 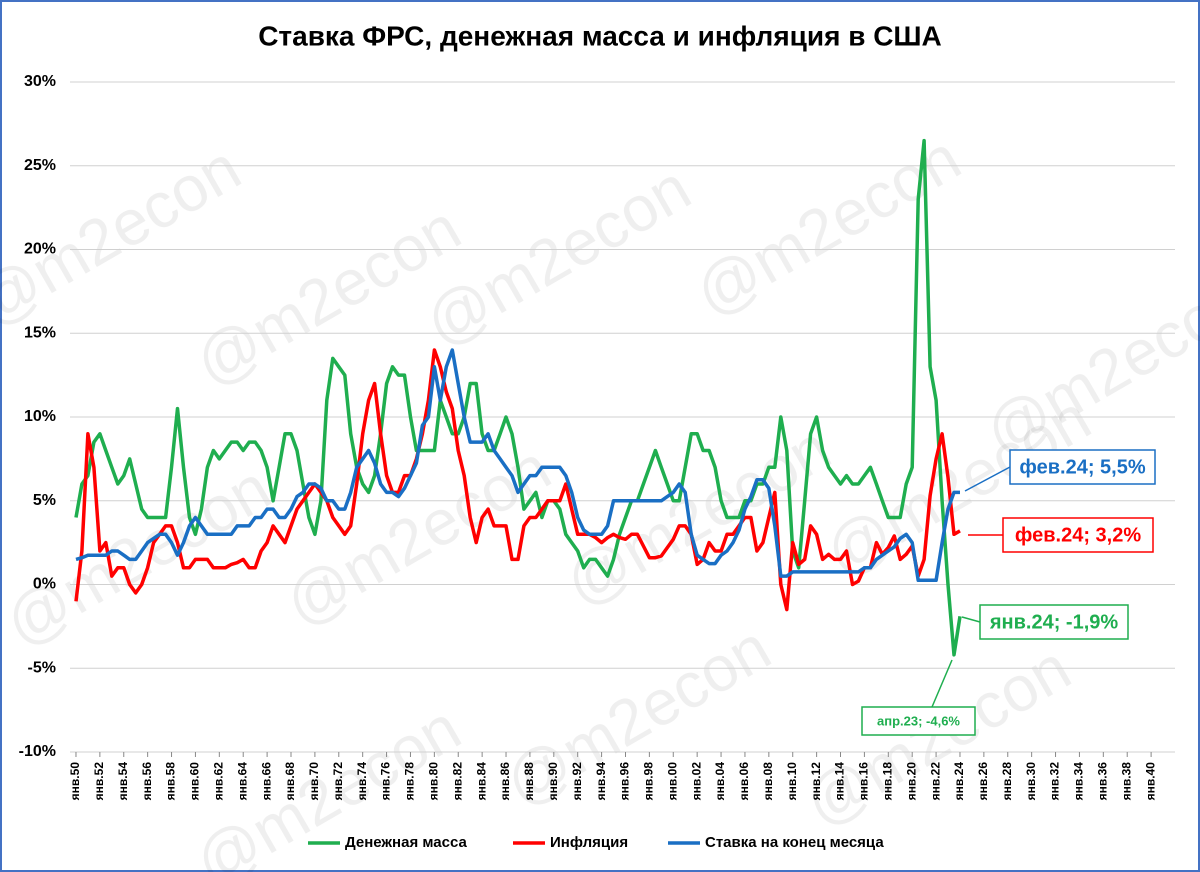 I want to click on x-tick-label: янв.36, so click(x=1102, y=781).